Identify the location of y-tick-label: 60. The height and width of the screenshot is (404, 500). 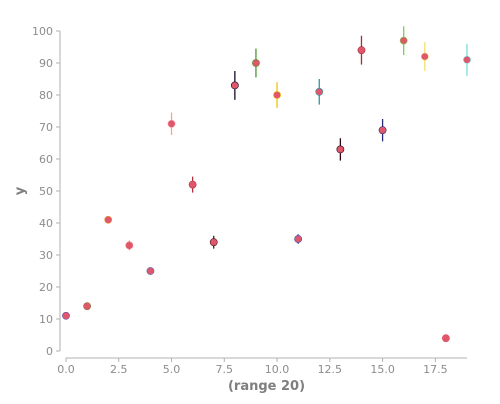
(46, 159).